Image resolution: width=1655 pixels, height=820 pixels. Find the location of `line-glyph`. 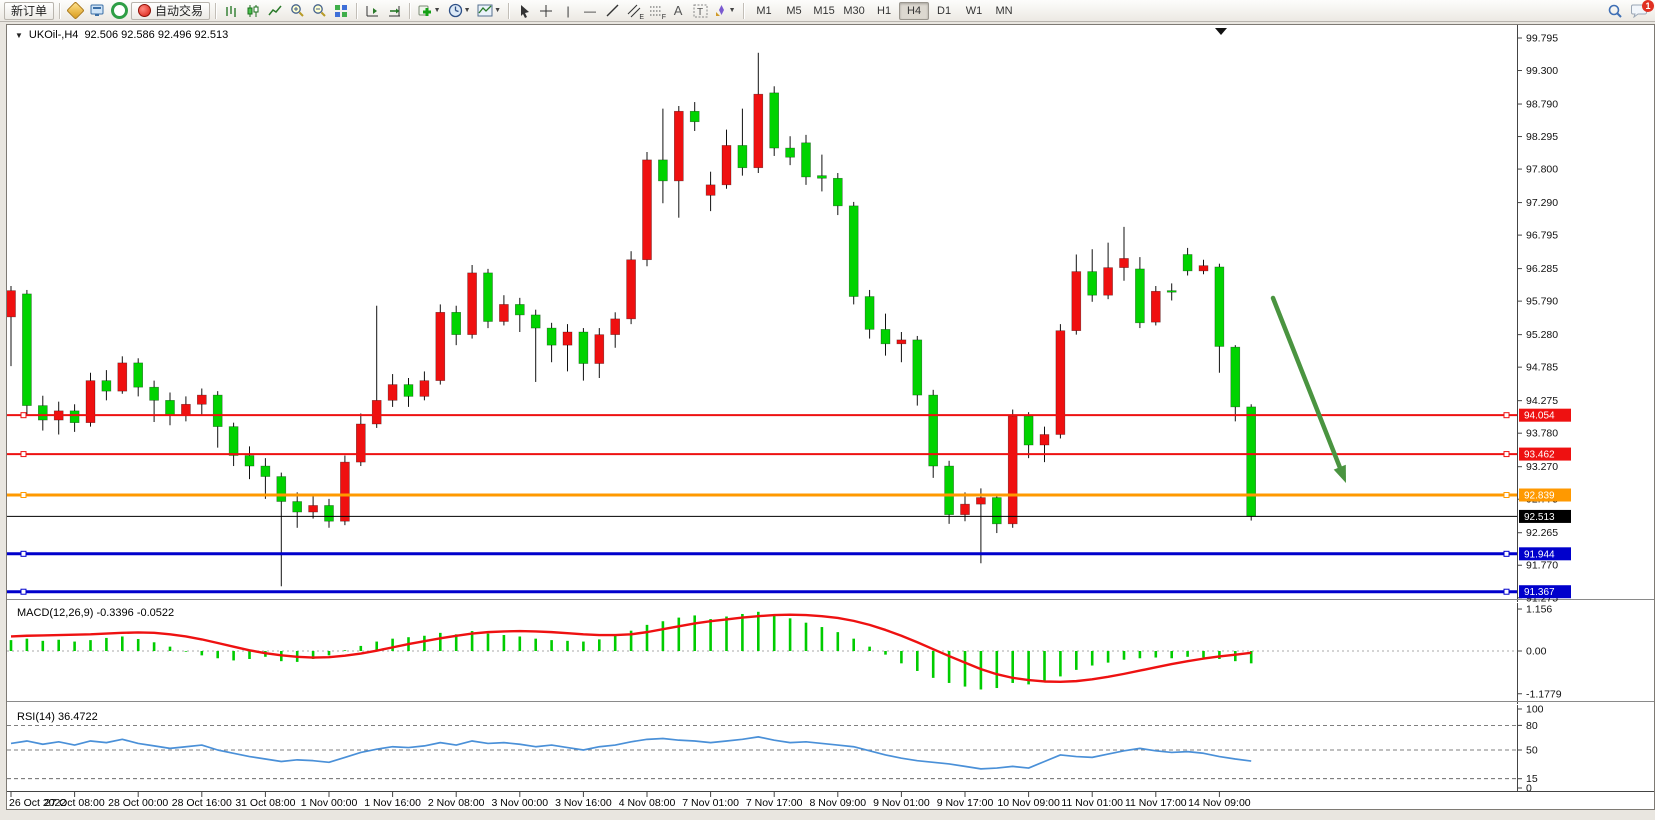

line-glyph is located at coordinates (275, 10).